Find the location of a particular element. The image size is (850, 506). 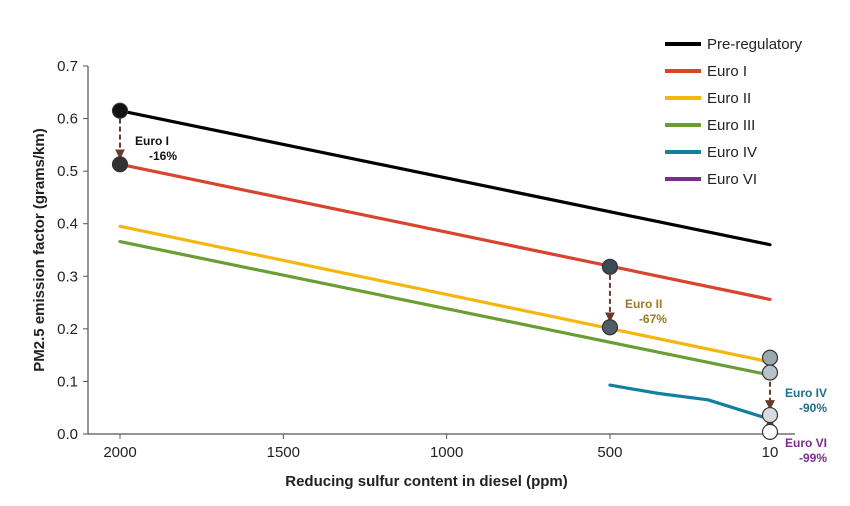

annotation-label-3-0: Euro VI is located at coordinates (806, 443).